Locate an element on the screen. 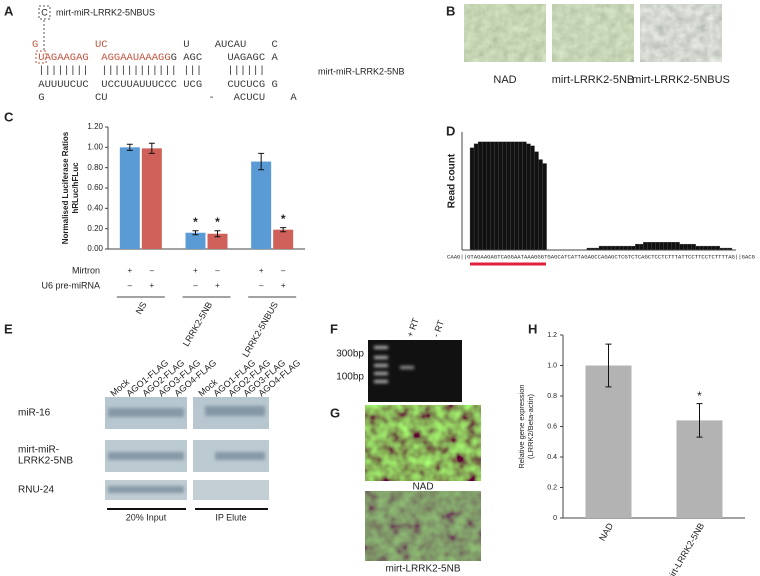 The image size is (760, 576). image-label: NAD is located at coordinates (422, 487).